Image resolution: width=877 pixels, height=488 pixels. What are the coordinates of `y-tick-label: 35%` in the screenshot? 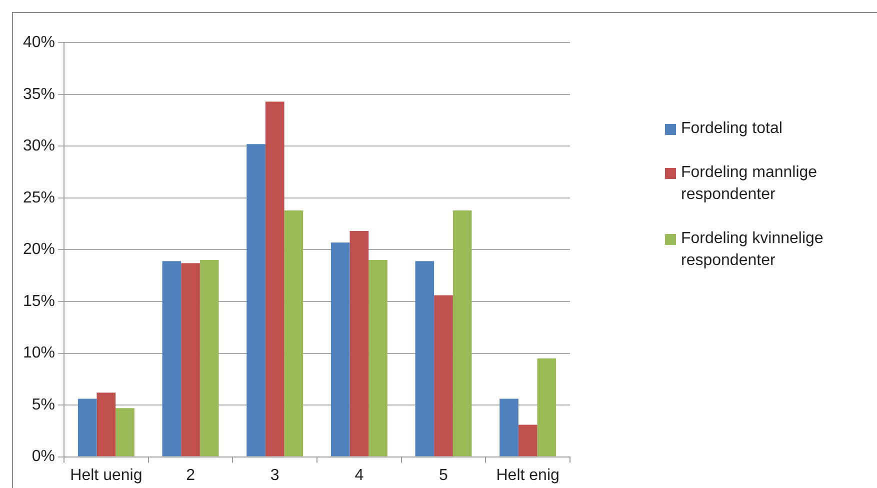 It's located at (39, 94).